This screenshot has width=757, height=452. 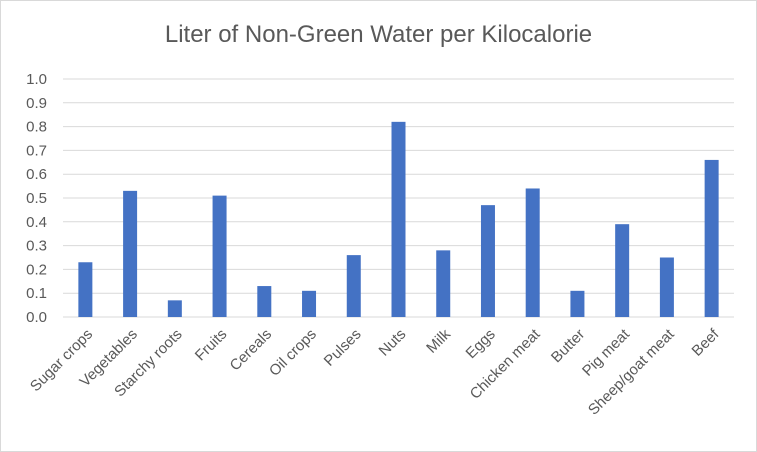 I want to click on x-tick-label: Fruits, so click(x=211, y=345).